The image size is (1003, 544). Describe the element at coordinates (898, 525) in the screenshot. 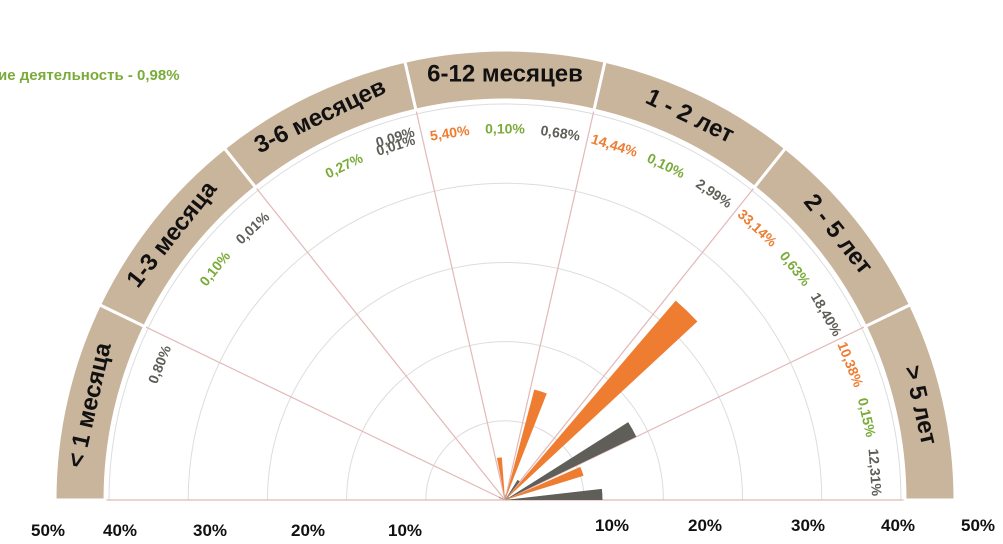

I see `axis-tick-label-right: 40%` at that location.